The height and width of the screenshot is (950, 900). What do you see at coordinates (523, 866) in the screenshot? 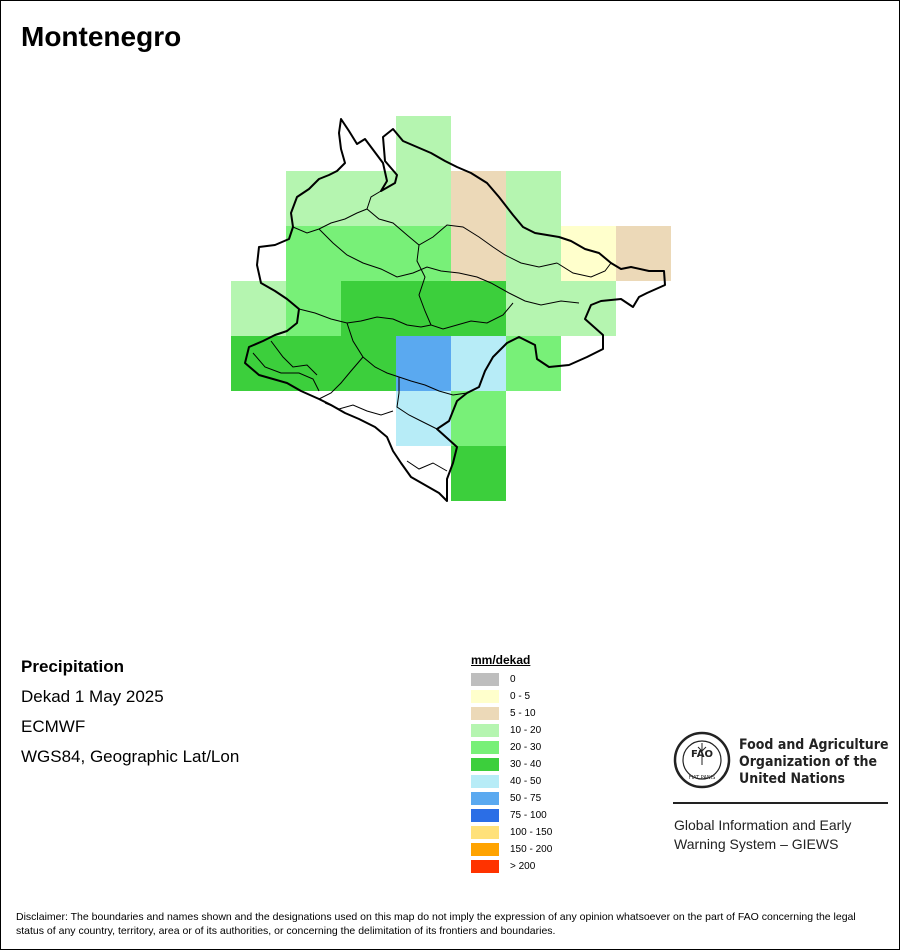
I see `legend-label: > 200` at bounding box center [523, 866].